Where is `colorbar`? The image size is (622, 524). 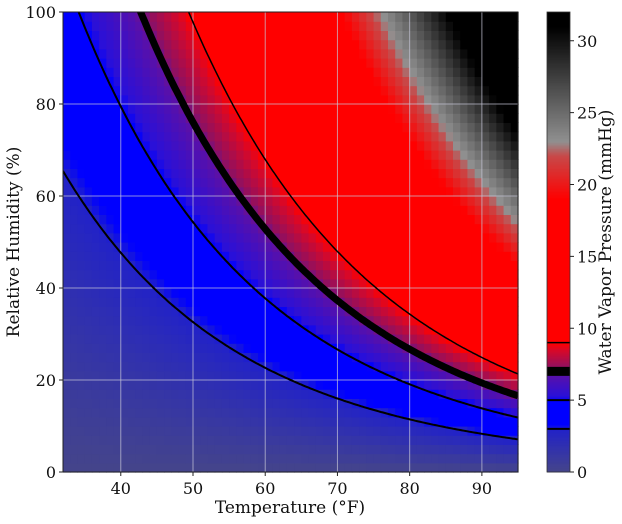
colorbar is located at coordinates (558, 242).